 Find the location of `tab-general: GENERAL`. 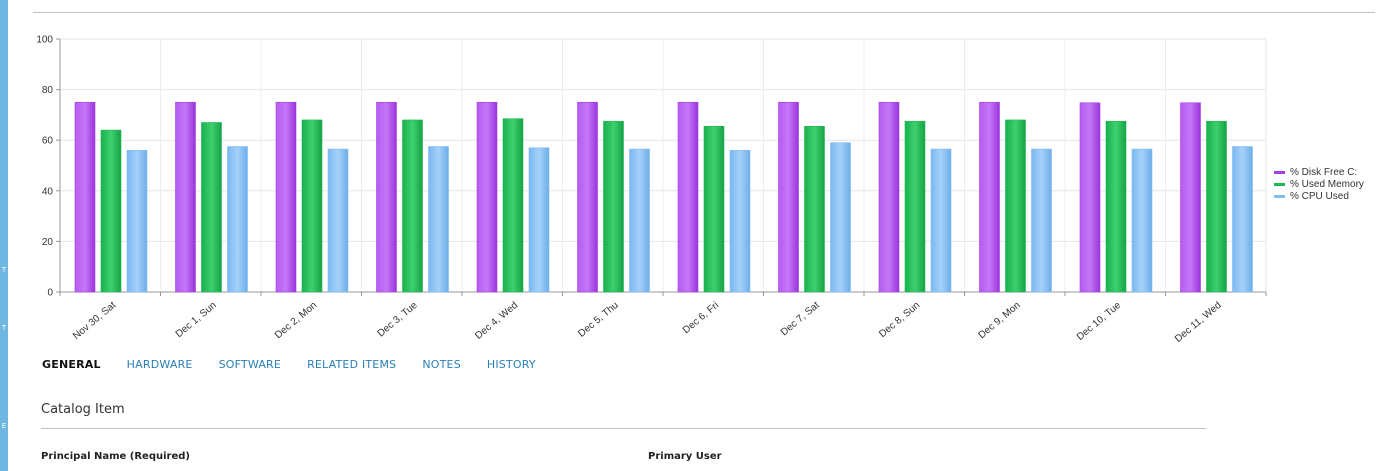

tab-general: GENERAL is located at coordinates (71, 364).